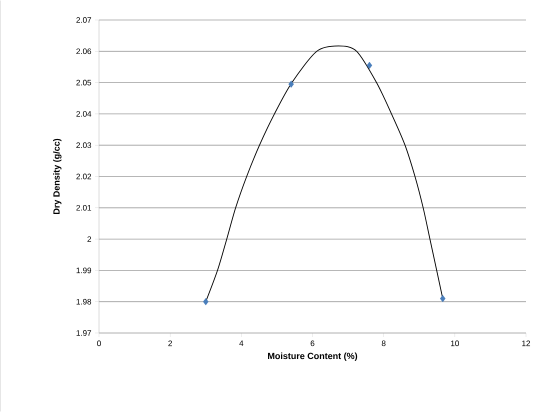 This screenshot has height=412, width=543. I want to click on x-axis-title: Moisture Content (%), so click(313, 356).